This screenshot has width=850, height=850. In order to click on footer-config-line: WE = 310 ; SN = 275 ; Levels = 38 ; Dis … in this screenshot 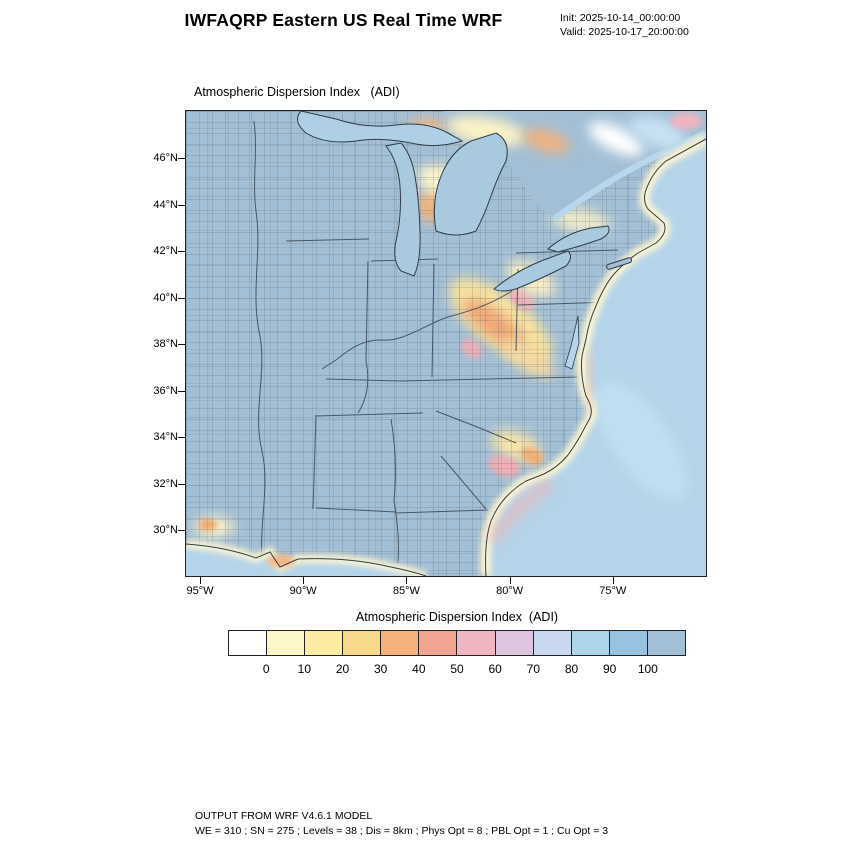, I will do `click(402, 830)`.